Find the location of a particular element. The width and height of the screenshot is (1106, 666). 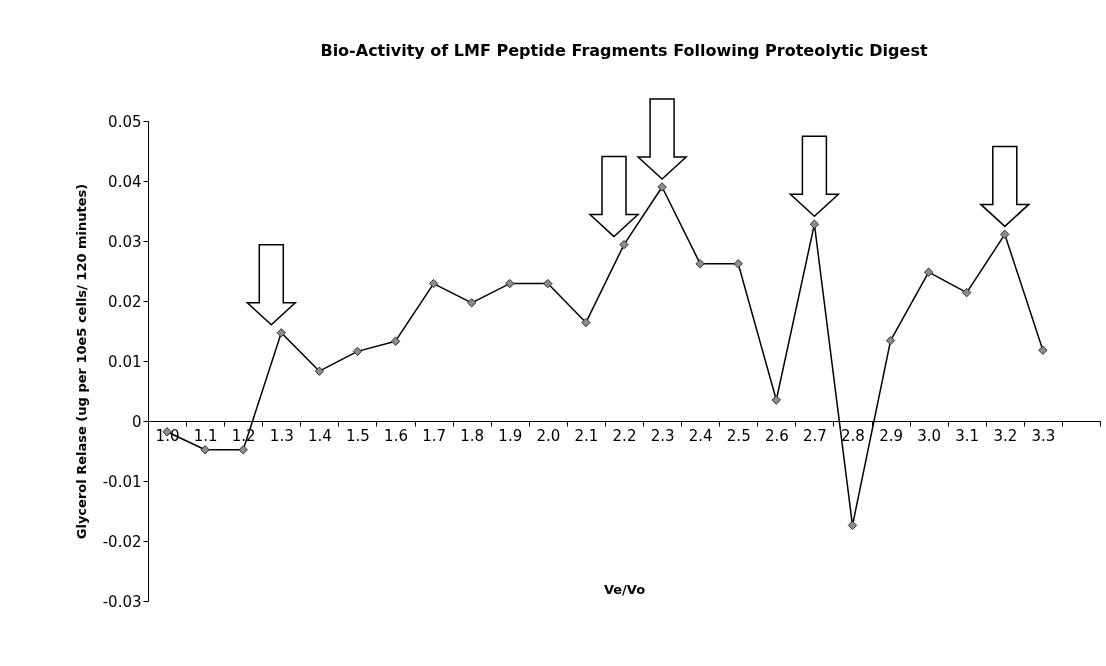

x-tick-label: 1.5 is located at coordinates (358, 435).